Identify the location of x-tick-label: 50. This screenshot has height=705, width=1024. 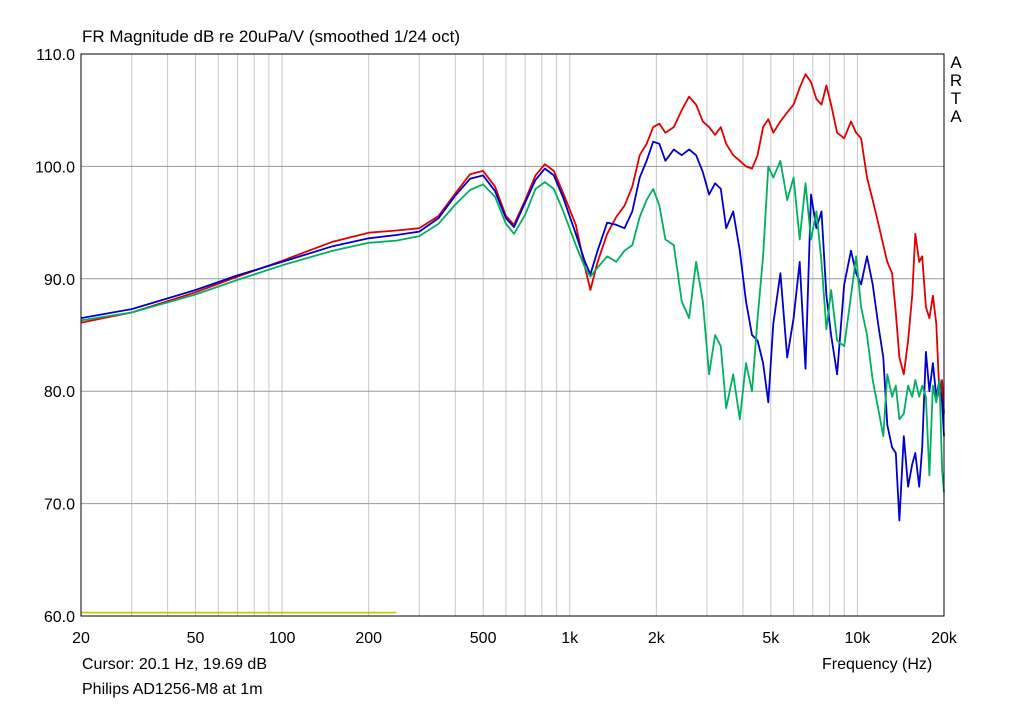
(196, 638).